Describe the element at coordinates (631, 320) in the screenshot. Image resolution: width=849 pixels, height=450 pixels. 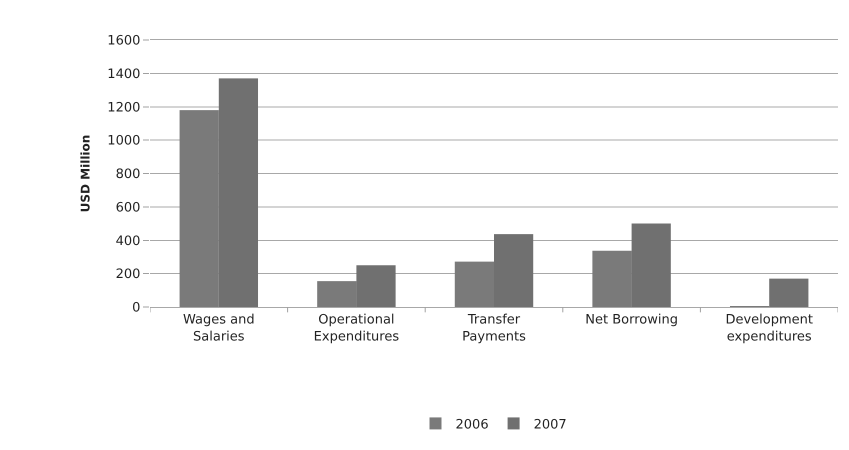
I see `x-tick-label: Net Borrowing` at that location.